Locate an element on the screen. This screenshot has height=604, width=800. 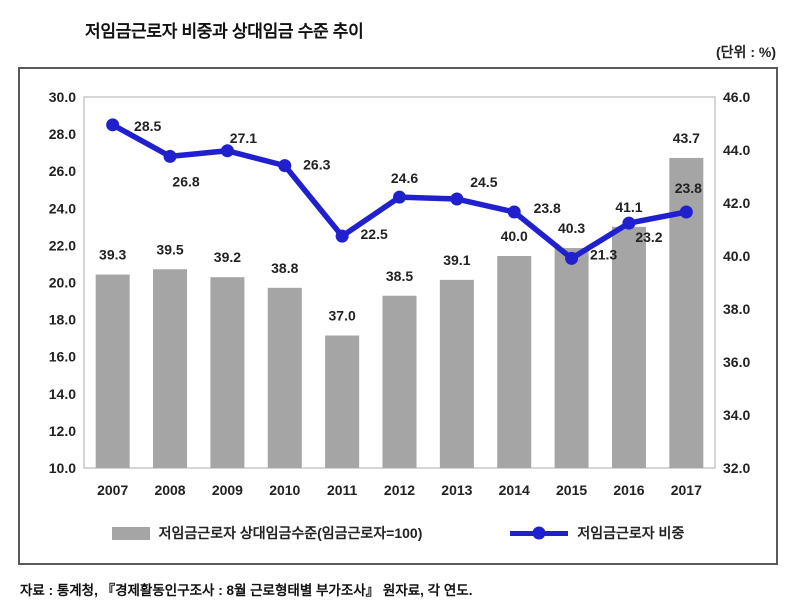
x-axis-label-2010: 2010 is located at coordinates (284, 490).